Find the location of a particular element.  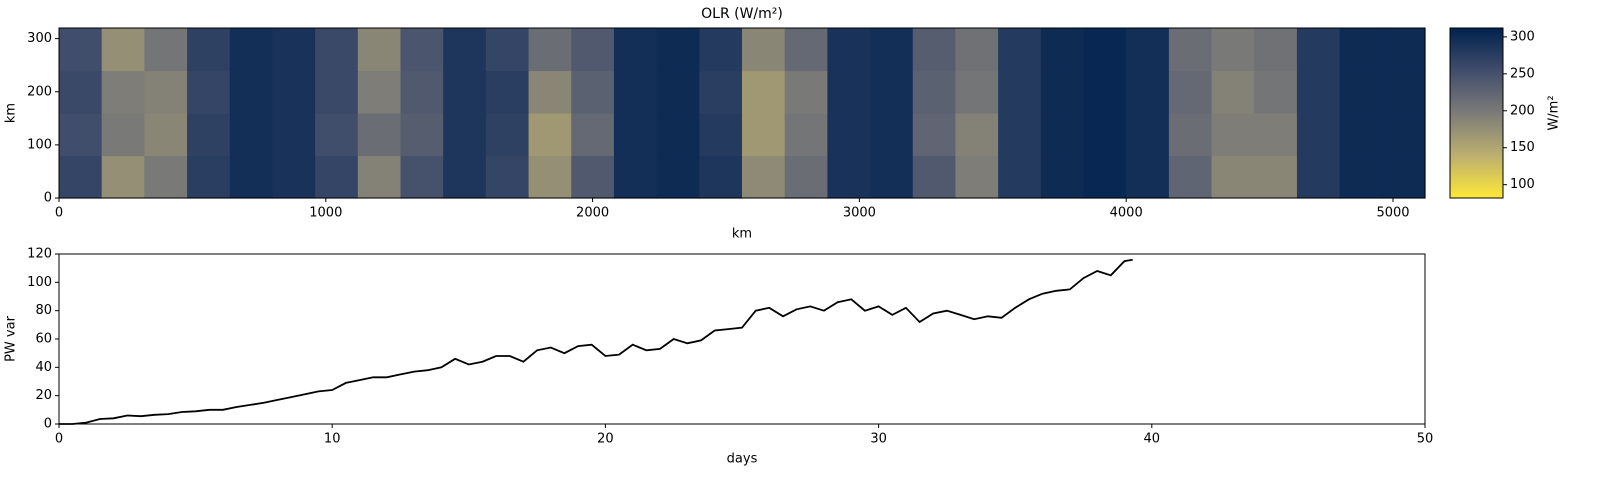

x-tick-label: 50 is located at coordinates (1425, 439).